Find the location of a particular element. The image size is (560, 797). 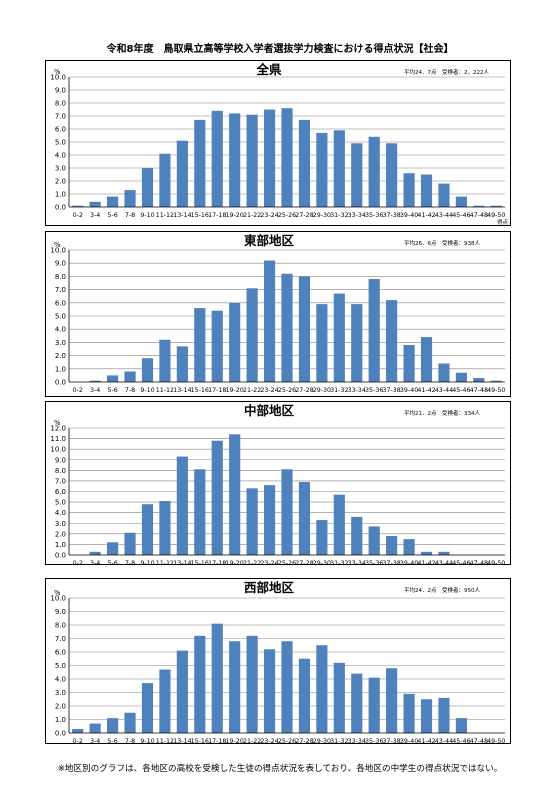

x-tick-label: 39-40 is located at coordinates (409, 741).